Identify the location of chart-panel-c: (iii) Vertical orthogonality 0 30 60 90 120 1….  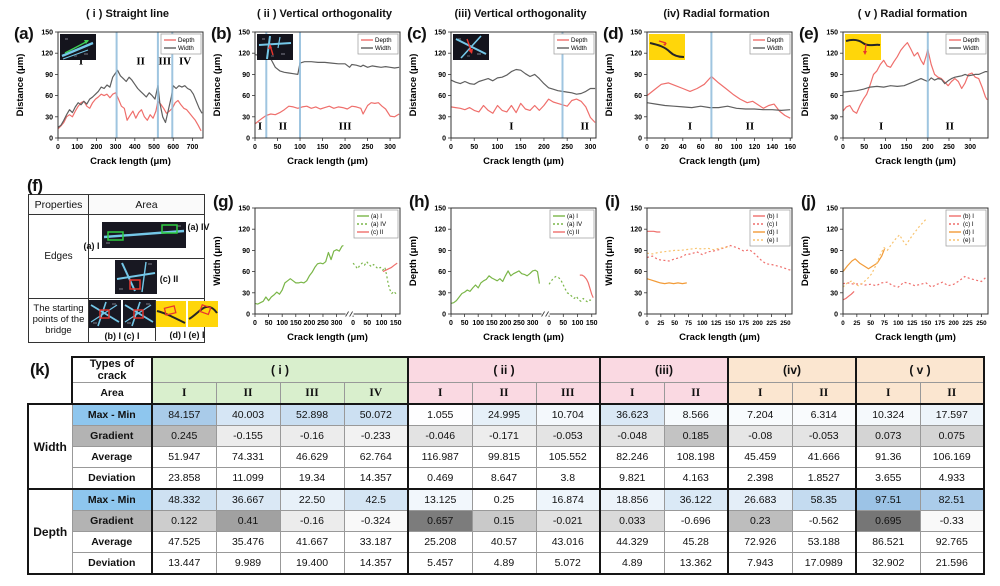
(503, 96).